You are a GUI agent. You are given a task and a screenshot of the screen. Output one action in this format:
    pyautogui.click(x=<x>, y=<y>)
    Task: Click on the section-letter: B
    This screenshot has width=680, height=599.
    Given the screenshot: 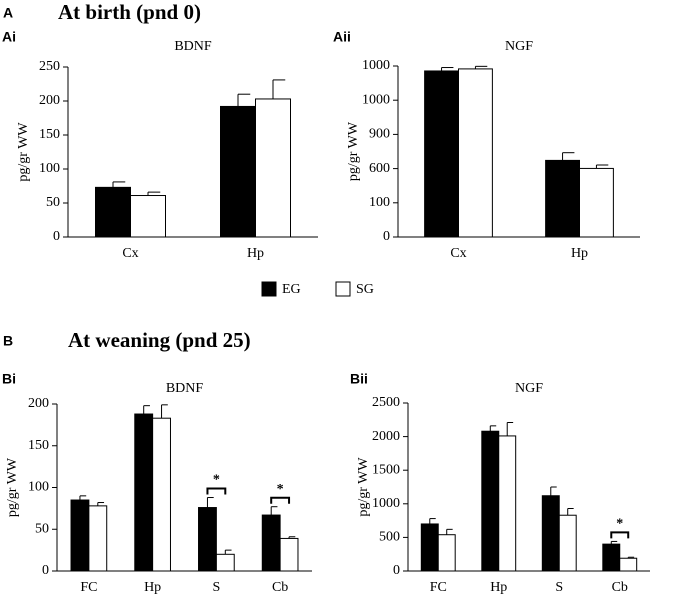 What is the action you would take?
    pyautogui.click(x=8, y=341)
    